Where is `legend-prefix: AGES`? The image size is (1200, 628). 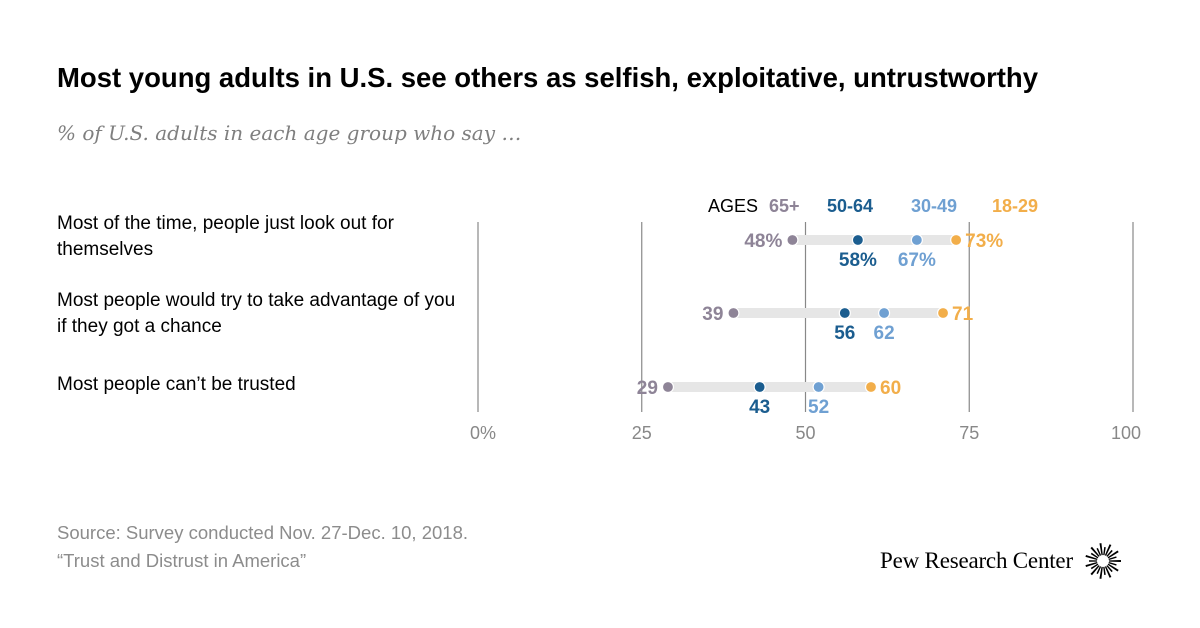 legend-prefix: AGES is located at coordinates (733, 206).